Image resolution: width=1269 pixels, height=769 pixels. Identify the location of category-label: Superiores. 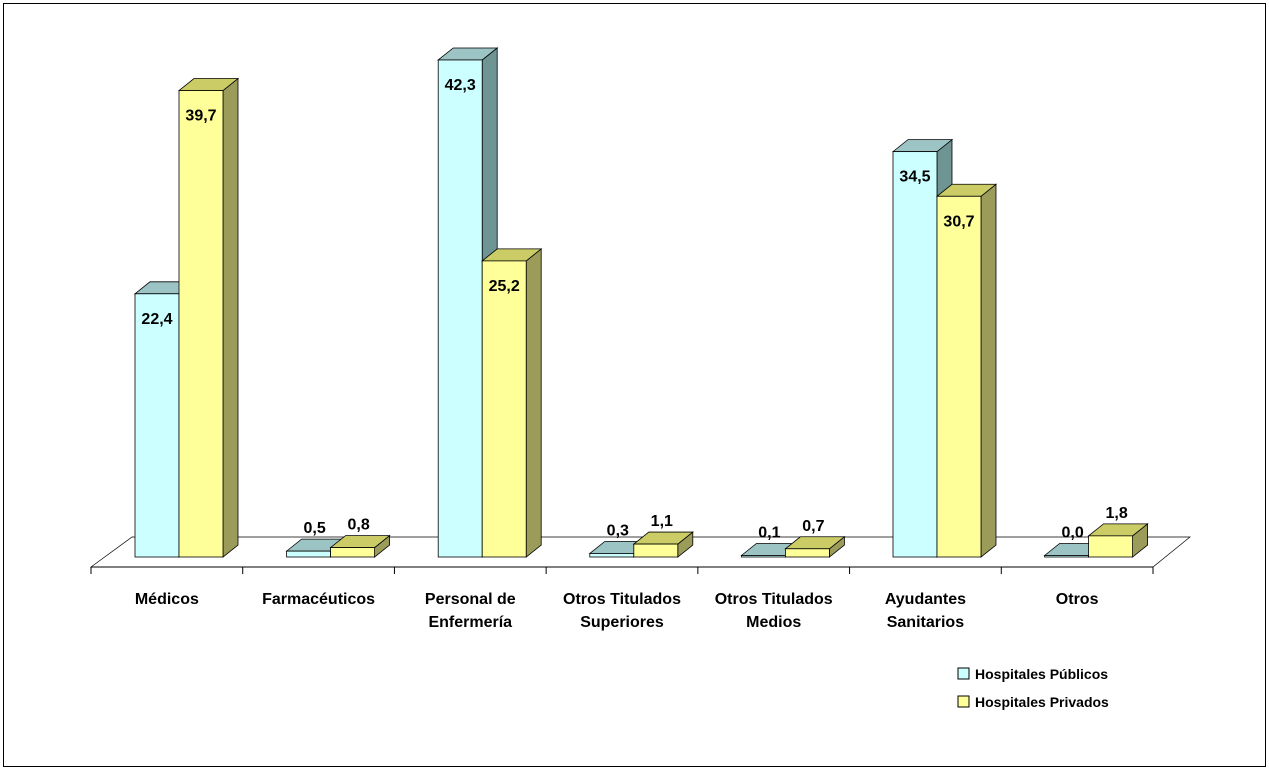
(622, 622).